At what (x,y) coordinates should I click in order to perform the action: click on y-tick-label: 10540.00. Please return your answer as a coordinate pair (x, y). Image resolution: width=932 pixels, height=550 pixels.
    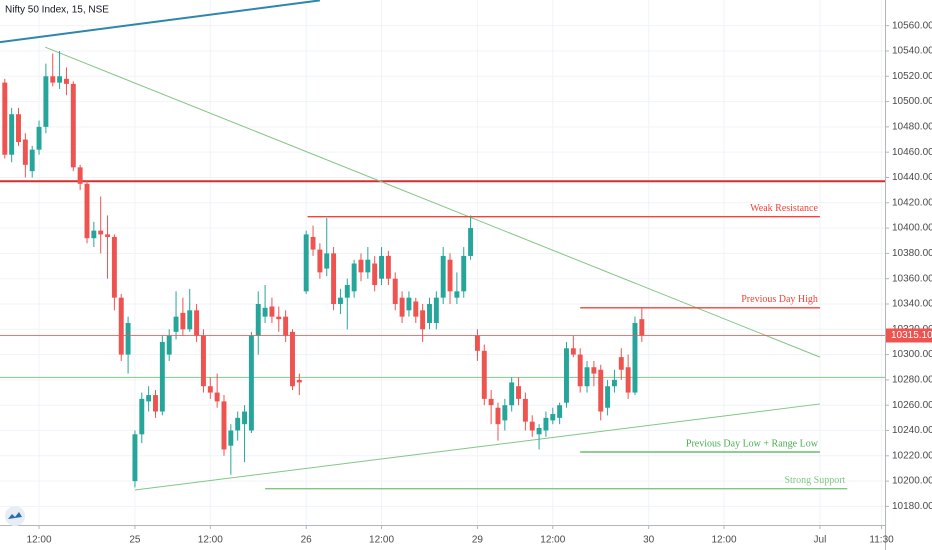
    Looking at the image, I should click on (912, 51).